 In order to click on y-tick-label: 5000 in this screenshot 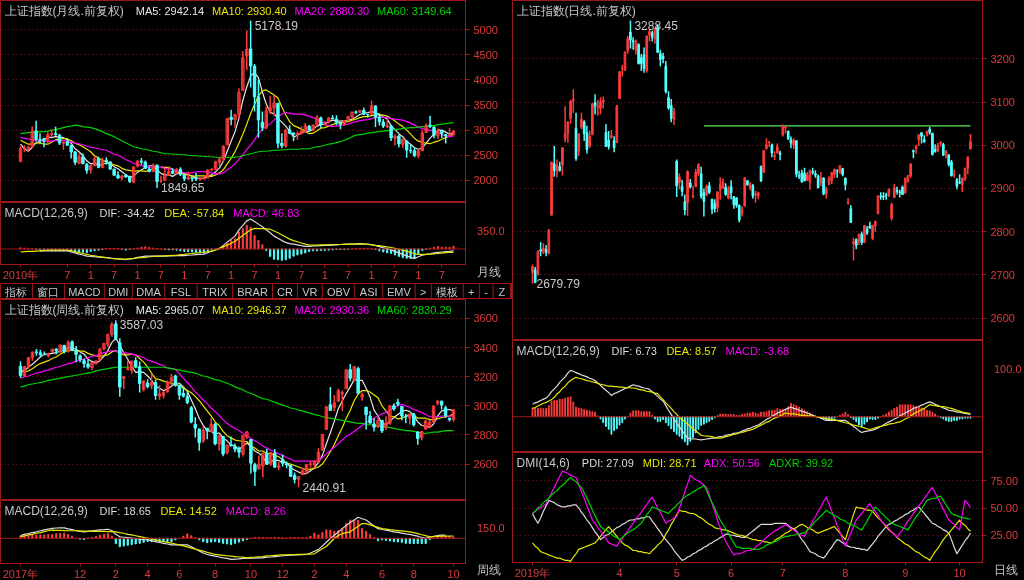, I will do `click(485, 29)`.